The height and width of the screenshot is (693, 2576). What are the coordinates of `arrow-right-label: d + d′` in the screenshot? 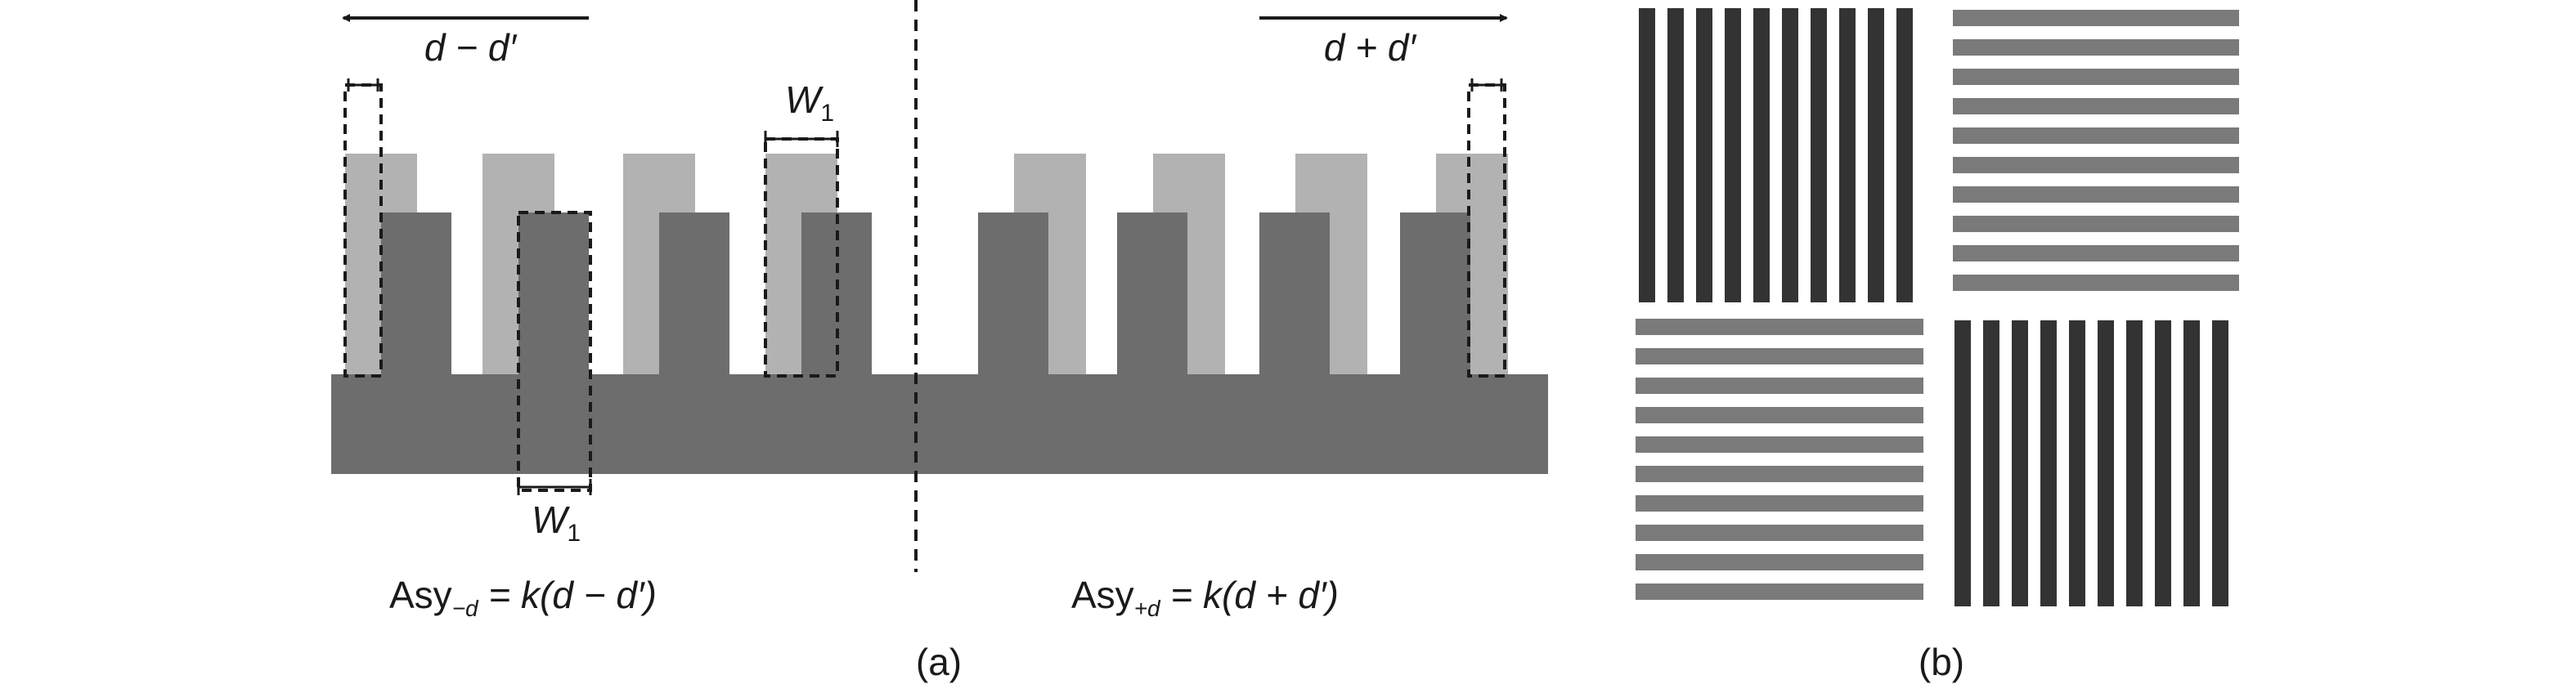 It's located at (1370, 48).